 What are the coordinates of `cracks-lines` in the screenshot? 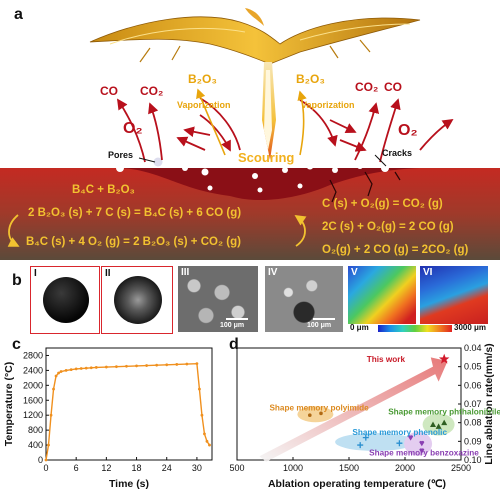 It's located at (365, 187).